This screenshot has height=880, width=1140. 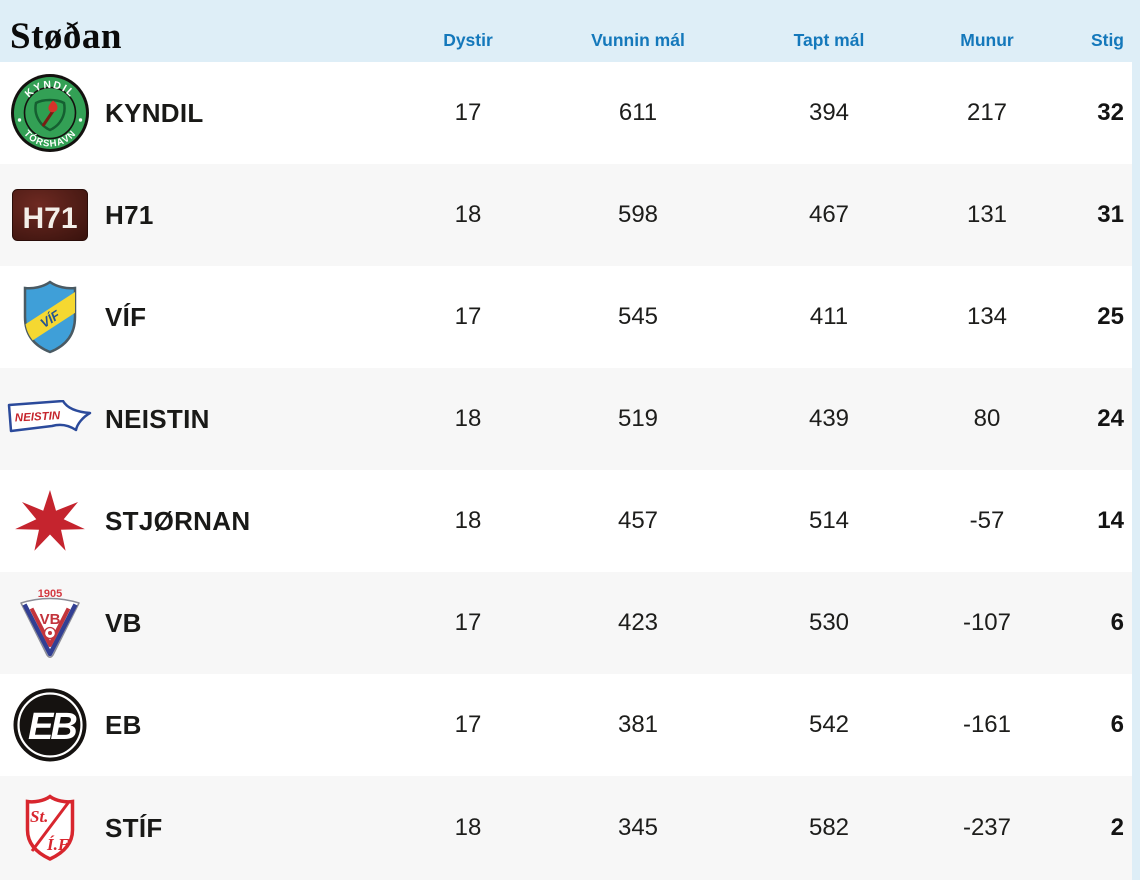 What do you see at coordinates (987, 316) in the screenshot?
I see `stat-munur: 134` at bounding box center [987, 316].